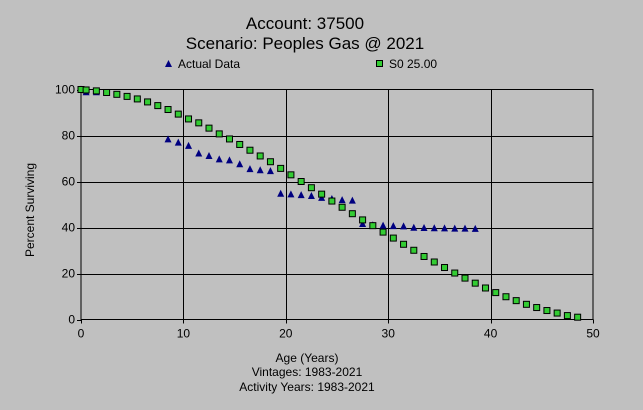 This screenshot has width=643, height=410. What do you see at coordinates (69, 182) in the screenshot?
I see `y-tick-label: 60` at bounding box center [69, 182].